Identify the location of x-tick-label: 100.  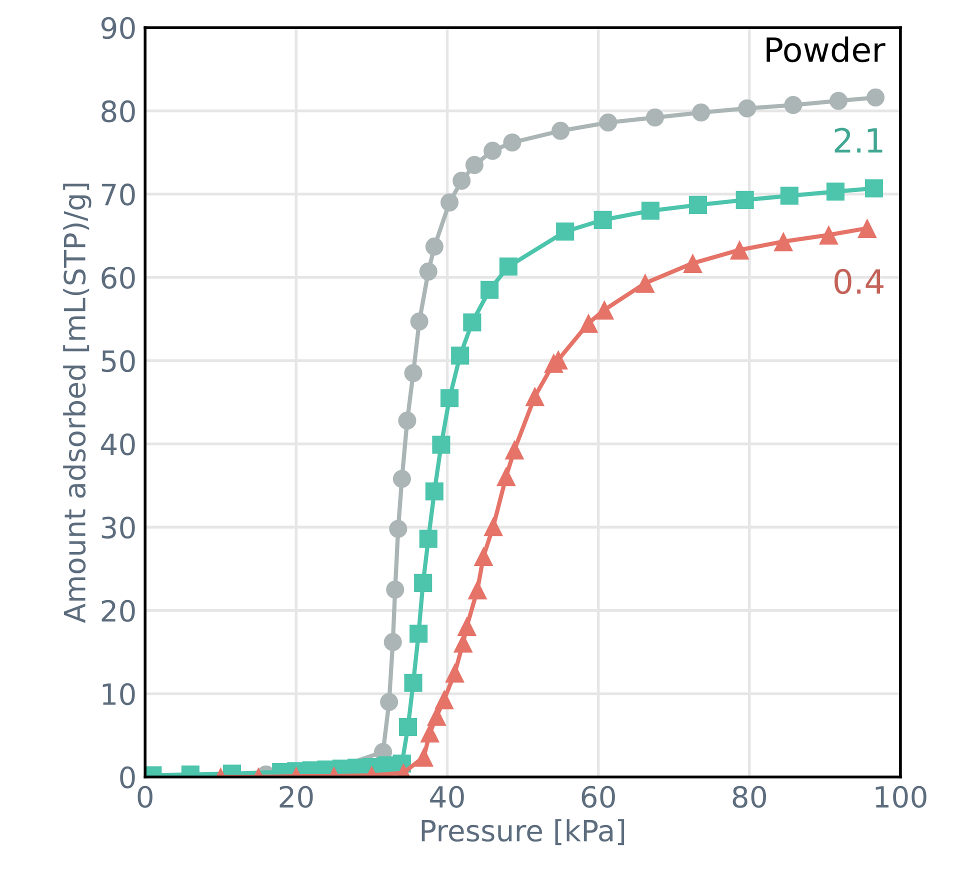
(901, 797).